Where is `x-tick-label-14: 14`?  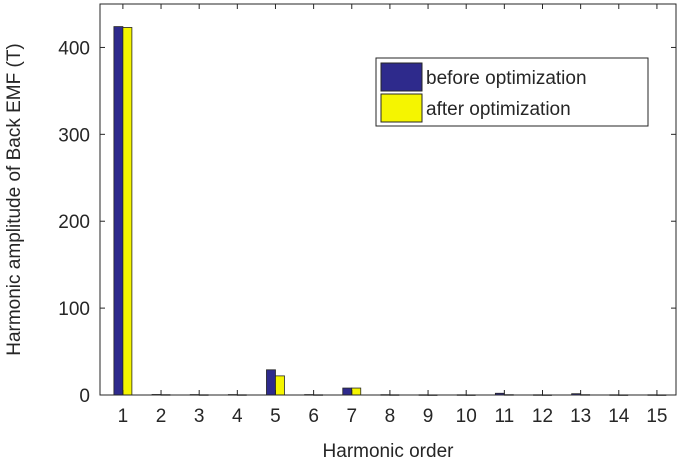 x-tick-label-14: 14 is located at coordinates (619, 416).